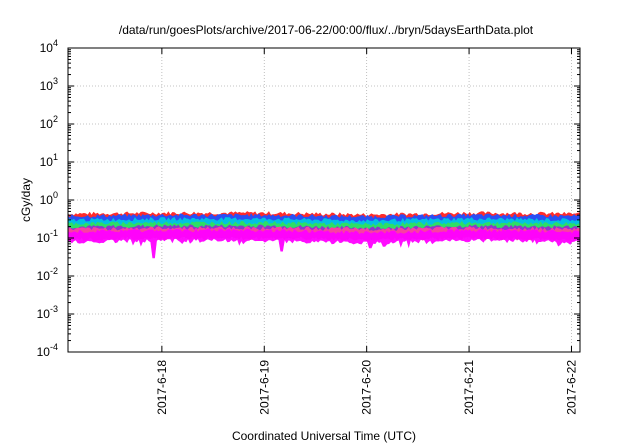 This screenshot has width=640, height=448. Describe the element at coordinates (49, 46) in the screenshot. I see `y-tick-label: 10⁴` at that location.